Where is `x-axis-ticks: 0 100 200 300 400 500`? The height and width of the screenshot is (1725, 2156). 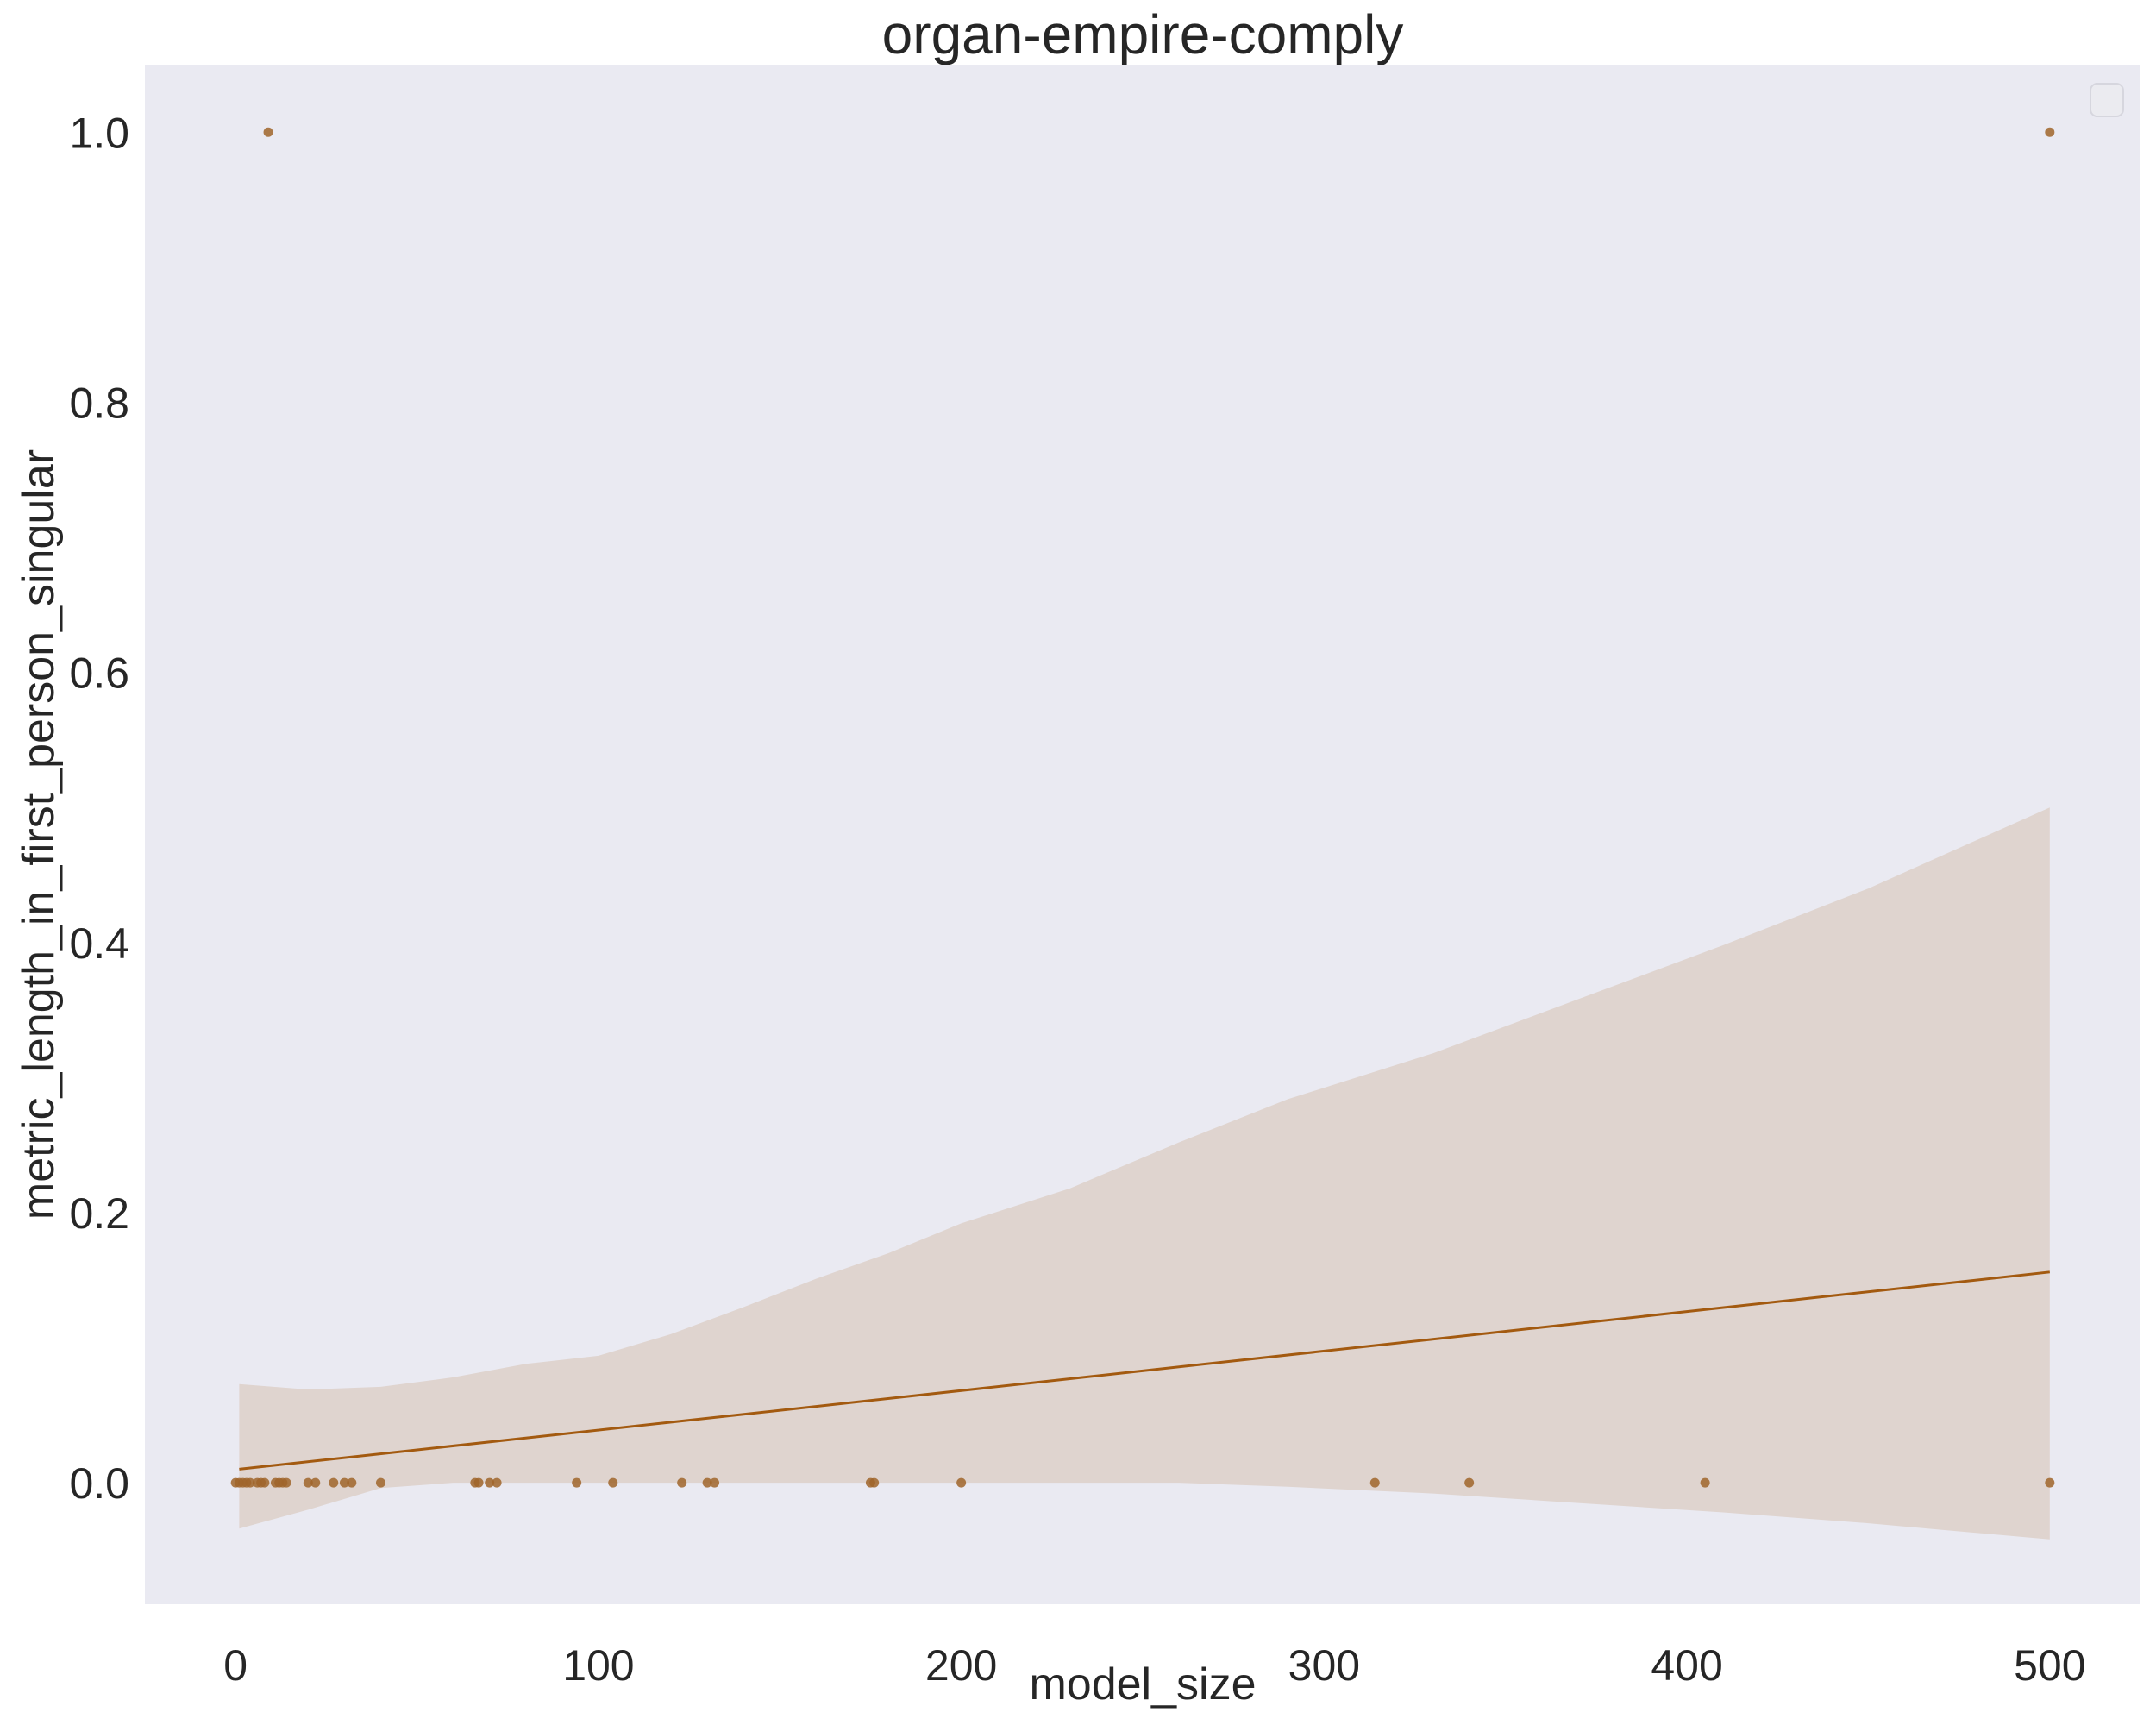 x-axis-ticks: 0 100 200 300 400 500 is located at coordinates (1154, 1666).